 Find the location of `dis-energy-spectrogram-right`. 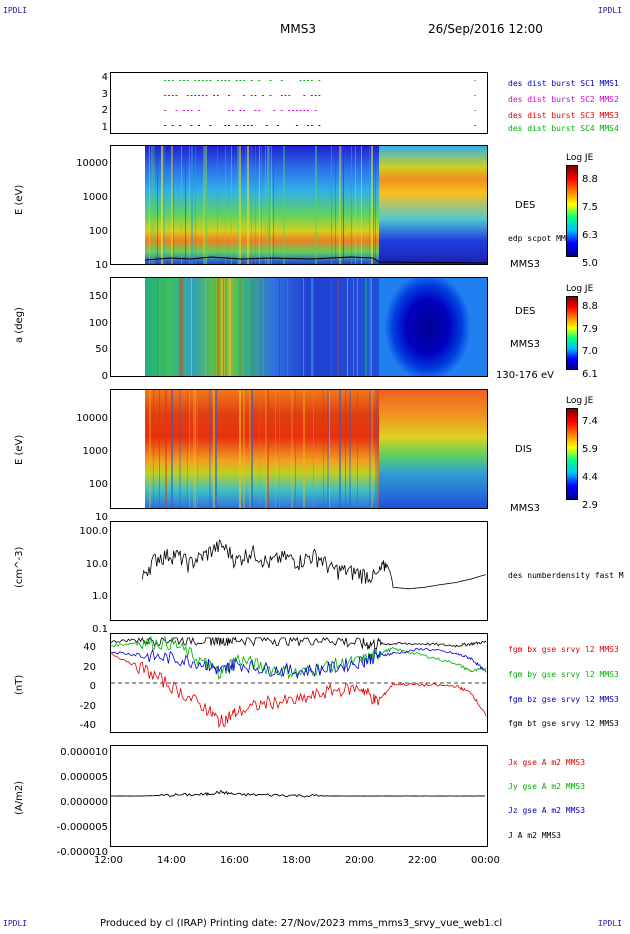

dis-energy-spectrogram-right is located at coordinates (433, 449).